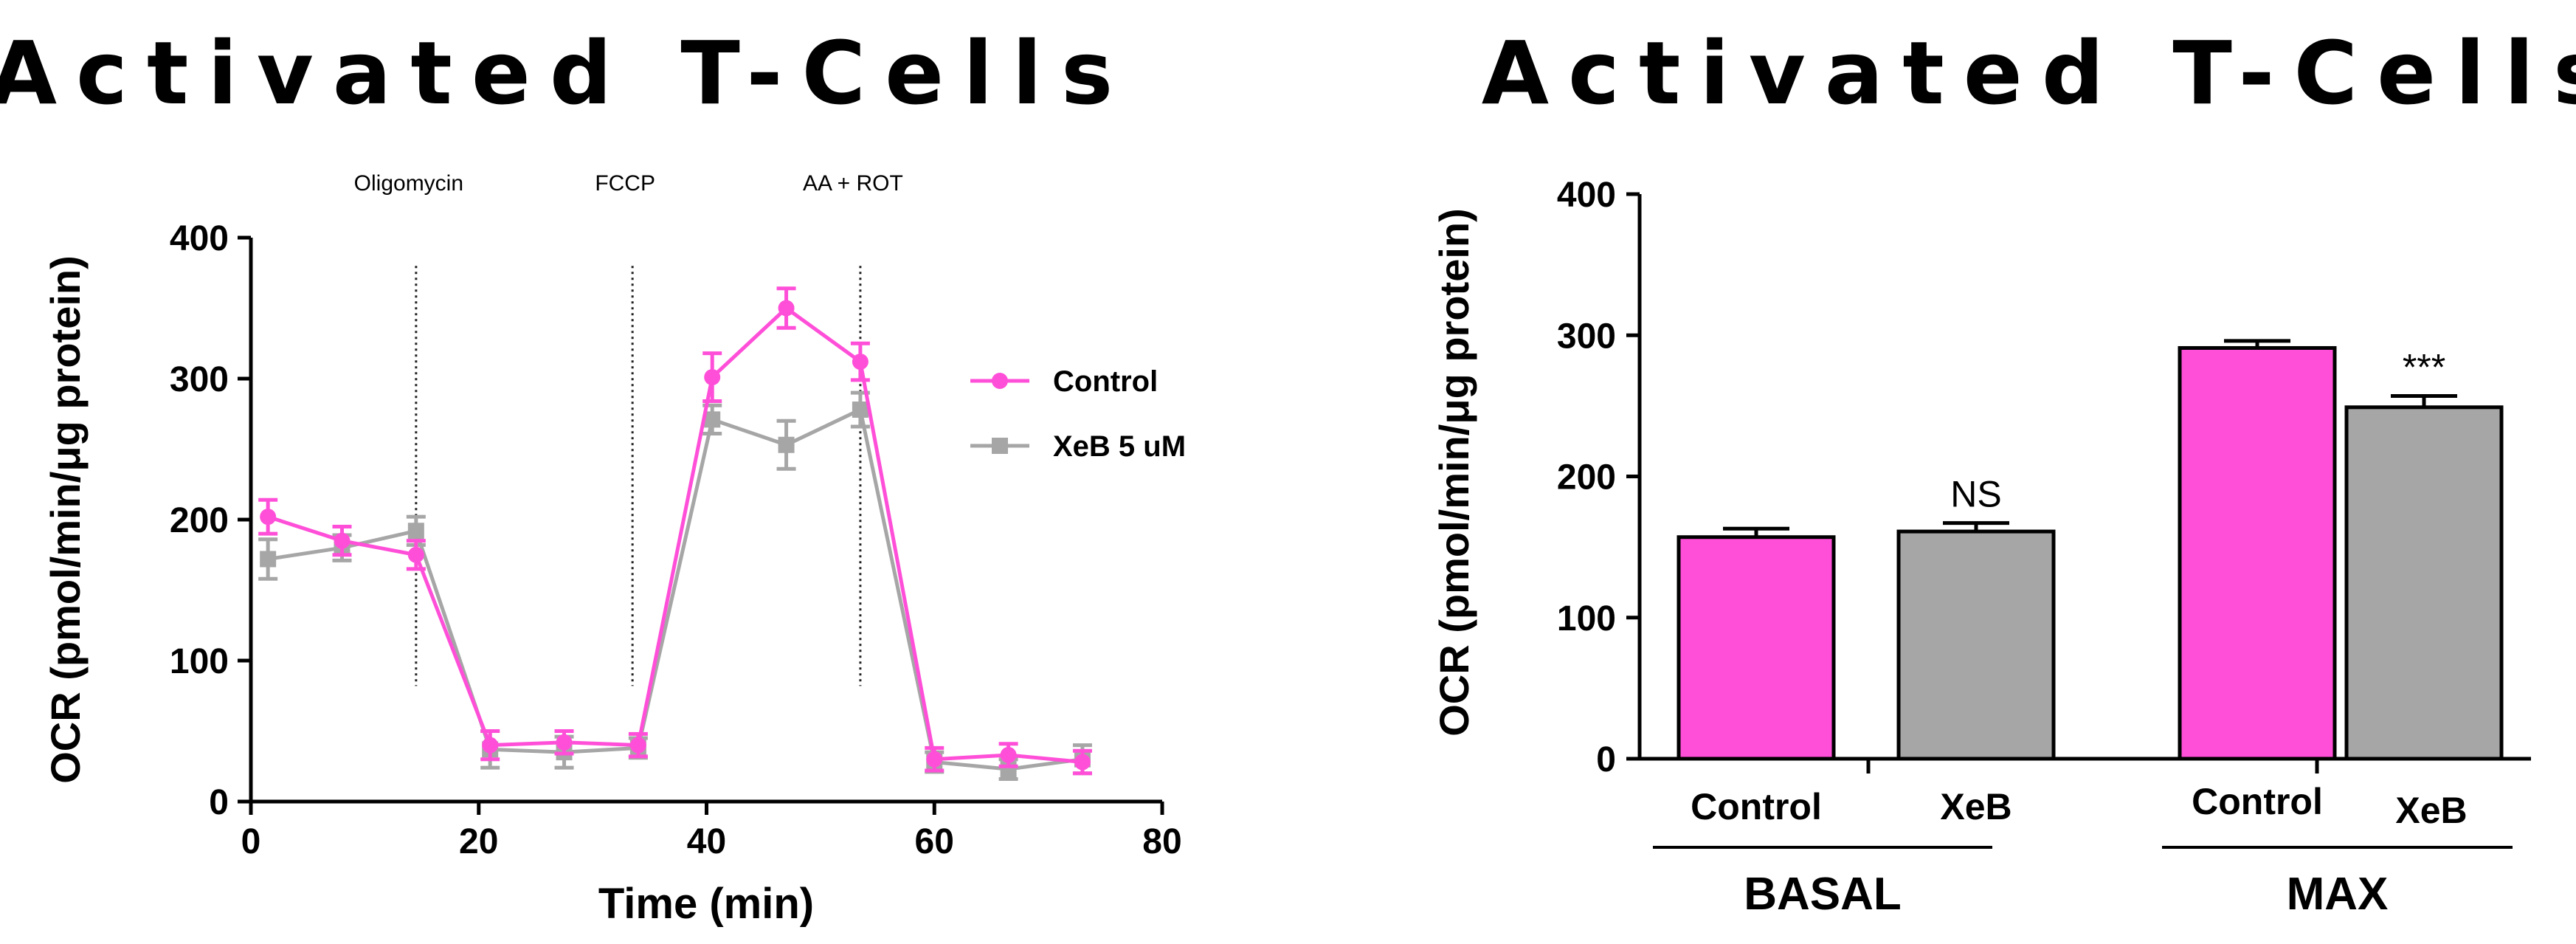 This screenshot has width=2576, height=944. Describe the element at coordinates (853, 184) in the screenshot. I see `injection-label: AA + ROT` at that location.